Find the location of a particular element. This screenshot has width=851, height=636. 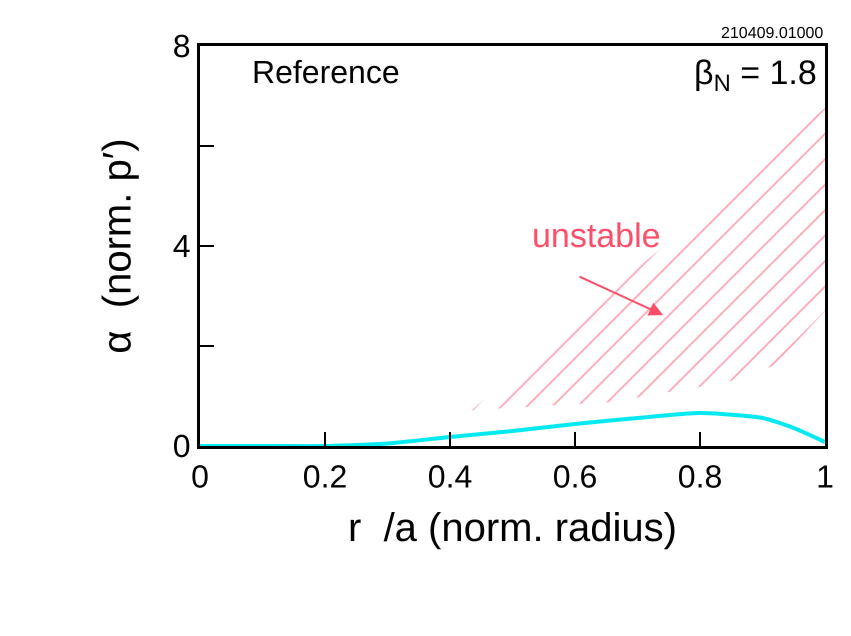

line-series is located at coordinates (512, 428).